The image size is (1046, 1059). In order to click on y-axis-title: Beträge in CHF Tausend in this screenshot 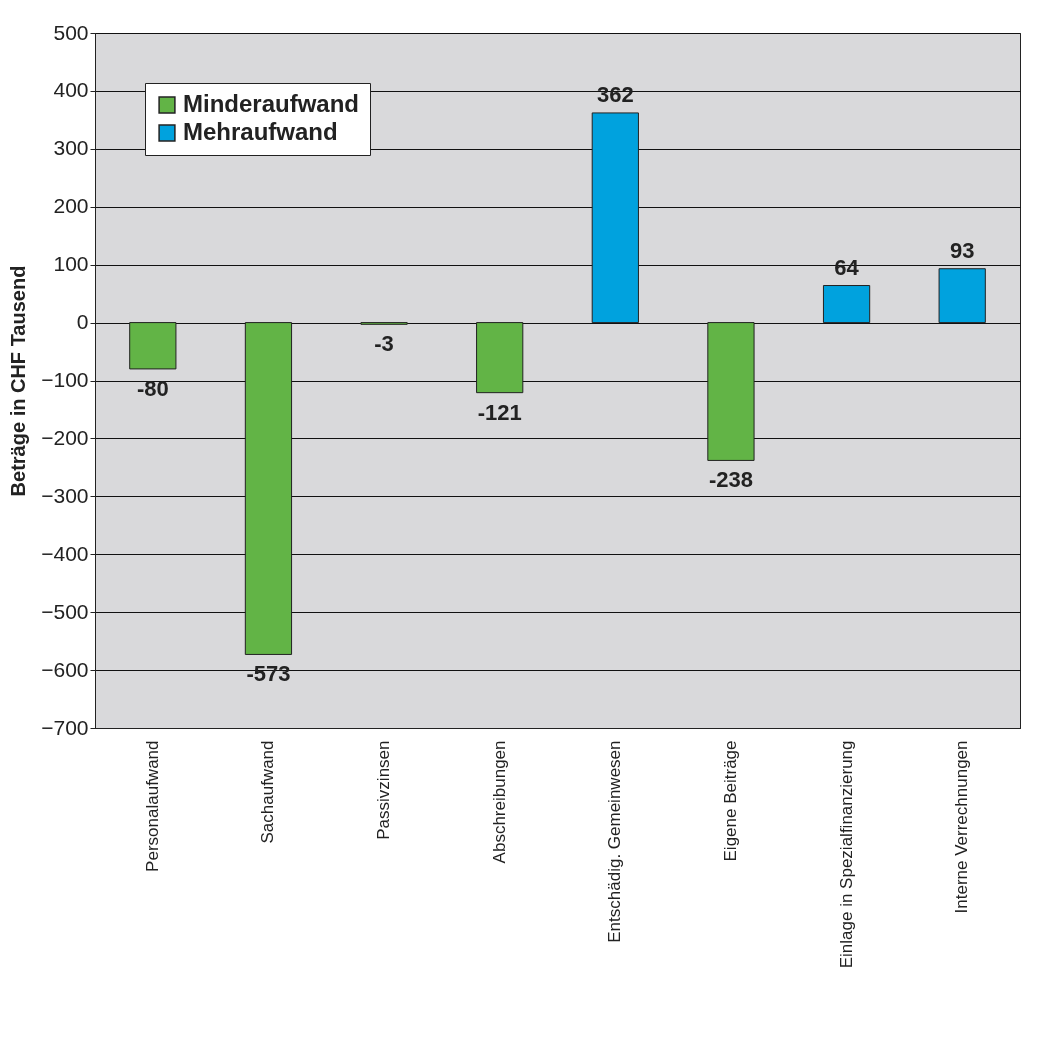, I will do `click(18, 381)`.